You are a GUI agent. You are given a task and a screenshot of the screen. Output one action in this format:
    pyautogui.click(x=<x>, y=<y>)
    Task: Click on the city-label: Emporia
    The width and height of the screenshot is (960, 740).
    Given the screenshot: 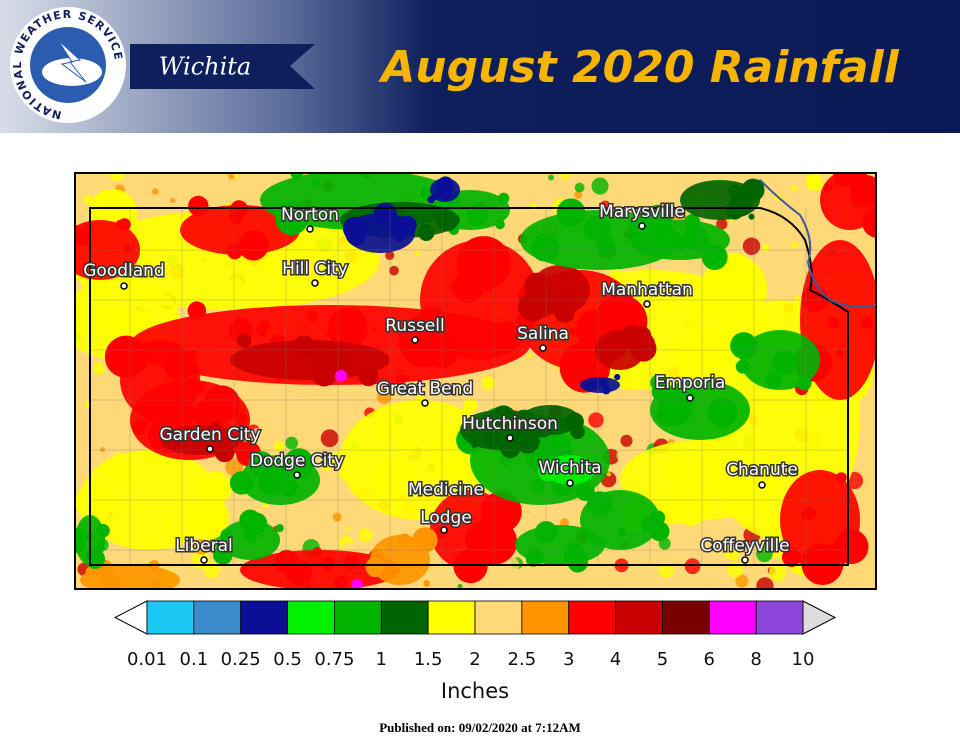 What is the action you would take?
    pyautogui.click(x=690, y=383)
    